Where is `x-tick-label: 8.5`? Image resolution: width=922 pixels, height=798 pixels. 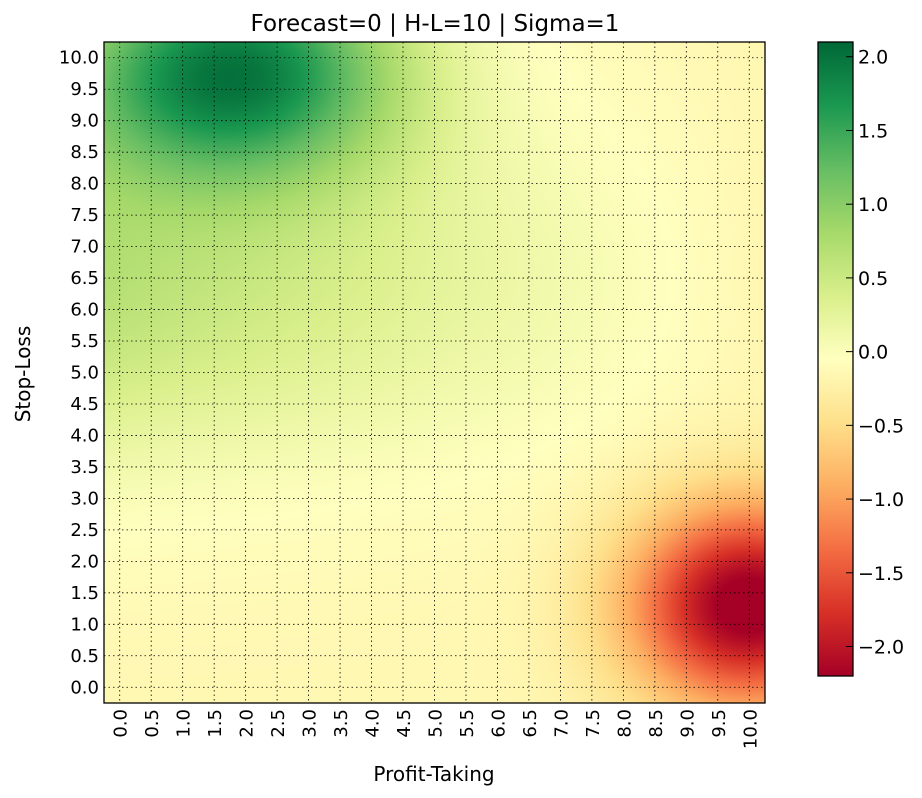 x-tick-label: 8.5 is located at coordinates (656, 723).